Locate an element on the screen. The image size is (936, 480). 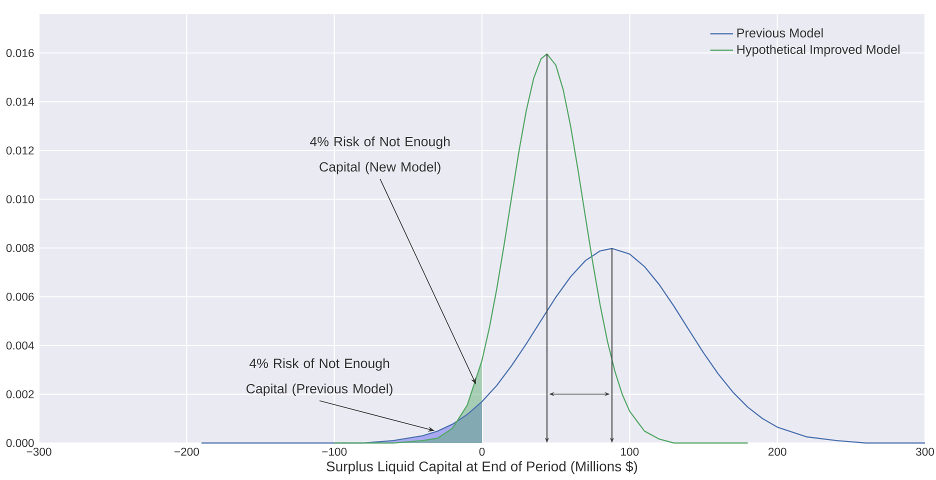
y-tick-label: 0.002 is located at coordinates (20, 394).